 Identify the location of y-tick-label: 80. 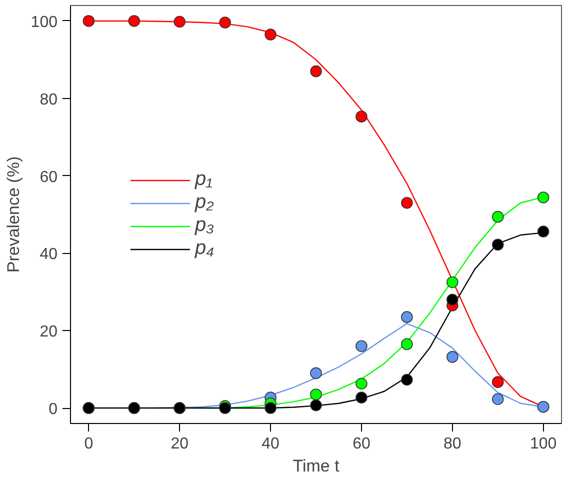
(49, 99).